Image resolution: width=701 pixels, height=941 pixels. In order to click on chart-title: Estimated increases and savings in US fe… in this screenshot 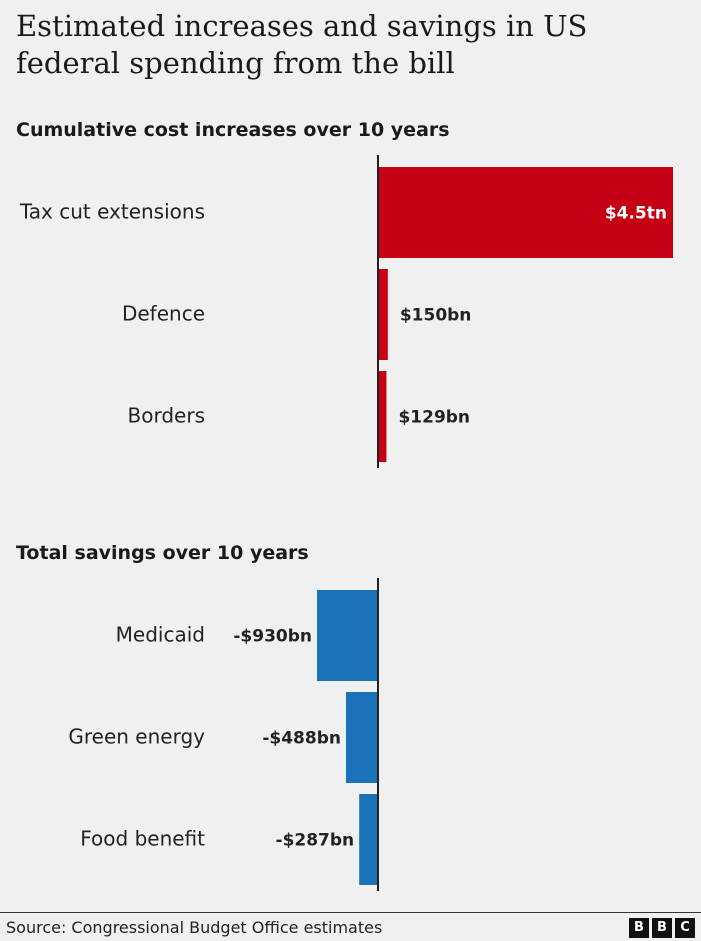, I will do `click(302, 44)`.